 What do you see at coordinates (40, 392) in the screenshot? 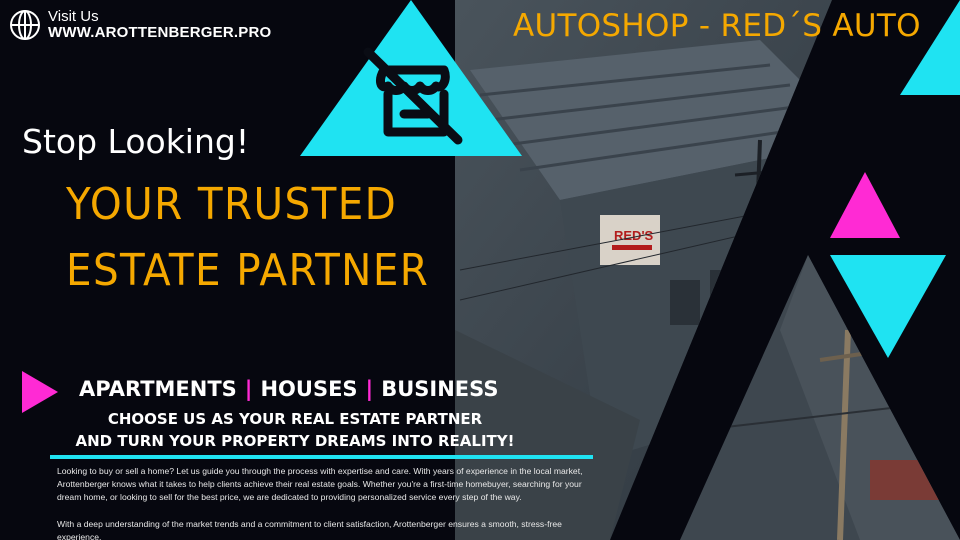
I see `play-arrow-icon` at bounding box center [40, 392].